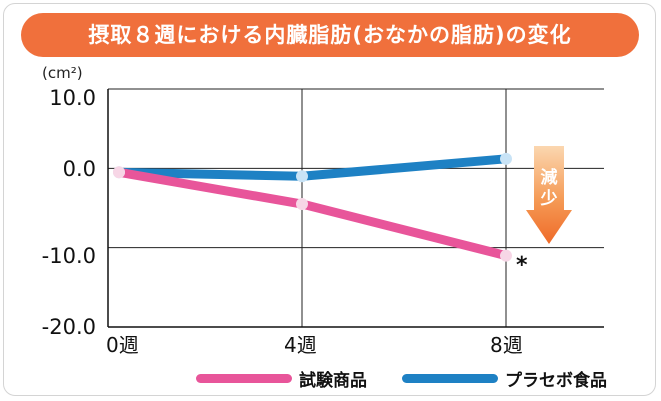  I want to click on legend-label-placebo: プラセボ食品, so click(556, 381).